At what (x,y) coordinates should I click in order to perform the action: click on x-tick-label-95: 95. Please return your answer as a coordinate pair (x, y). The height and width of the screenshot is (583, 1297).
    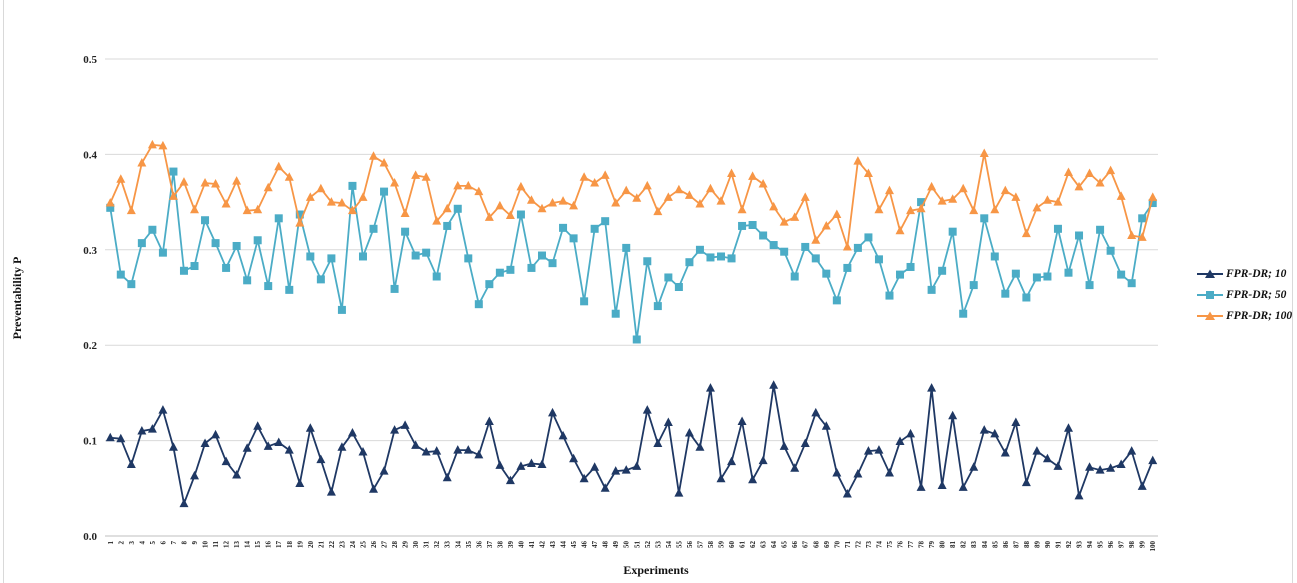
    Looking at the image, I should click on (1101, 545).